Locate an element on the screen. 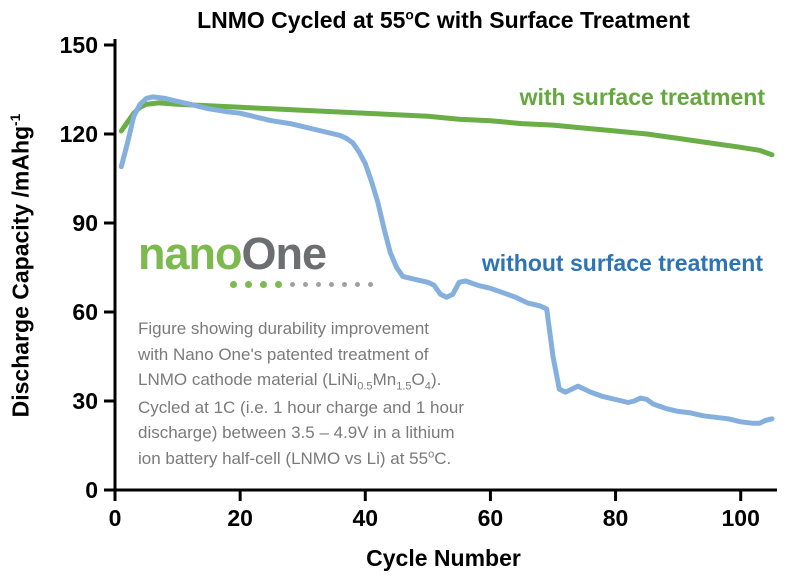  logo-dots is located at coordinates (255, 284).